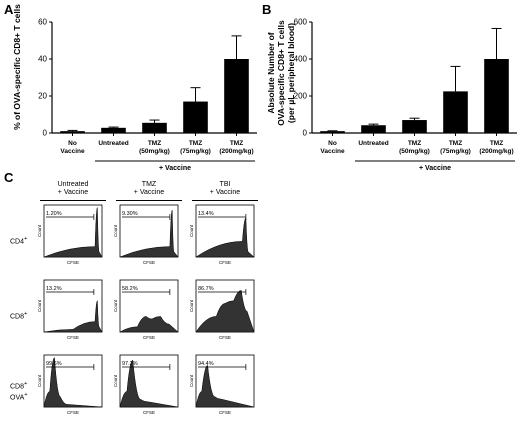 The image size is (520, 430). What do you see at coordinates (225, 192) in the screenshot?
I see `column-header-tbi-line2: + Vaccine` at bounding box center [225, 192].